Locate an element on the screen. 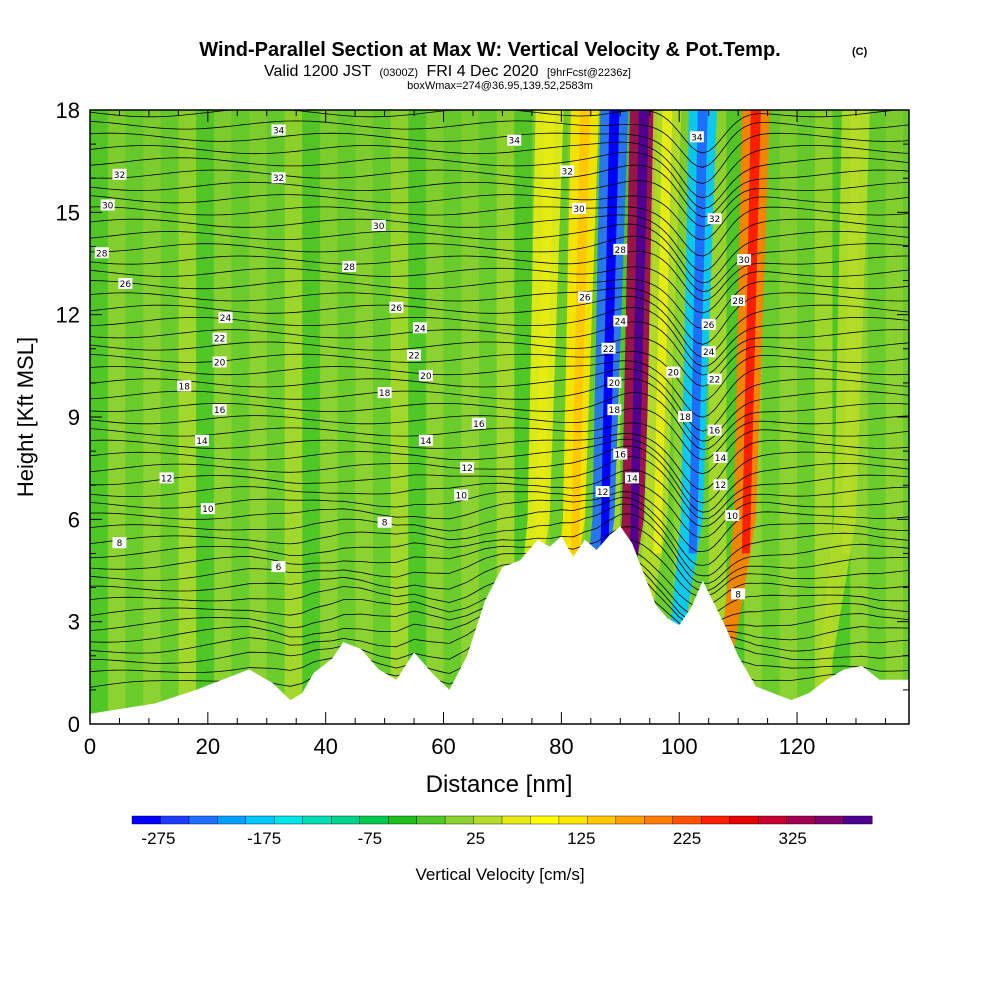 The height and width of the screenshot is (1000, 1000). contour-label-text: 8 is located at coordinates (120, 544).